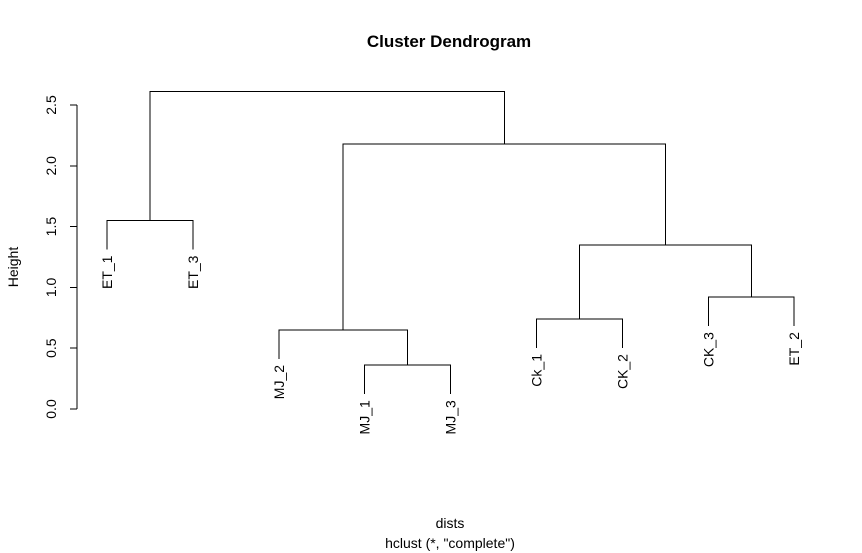  What do you see at coordinates (365, 417) in the screenshot?
I see `leaf-label: MJ_1` at bounding box center [365, 417].